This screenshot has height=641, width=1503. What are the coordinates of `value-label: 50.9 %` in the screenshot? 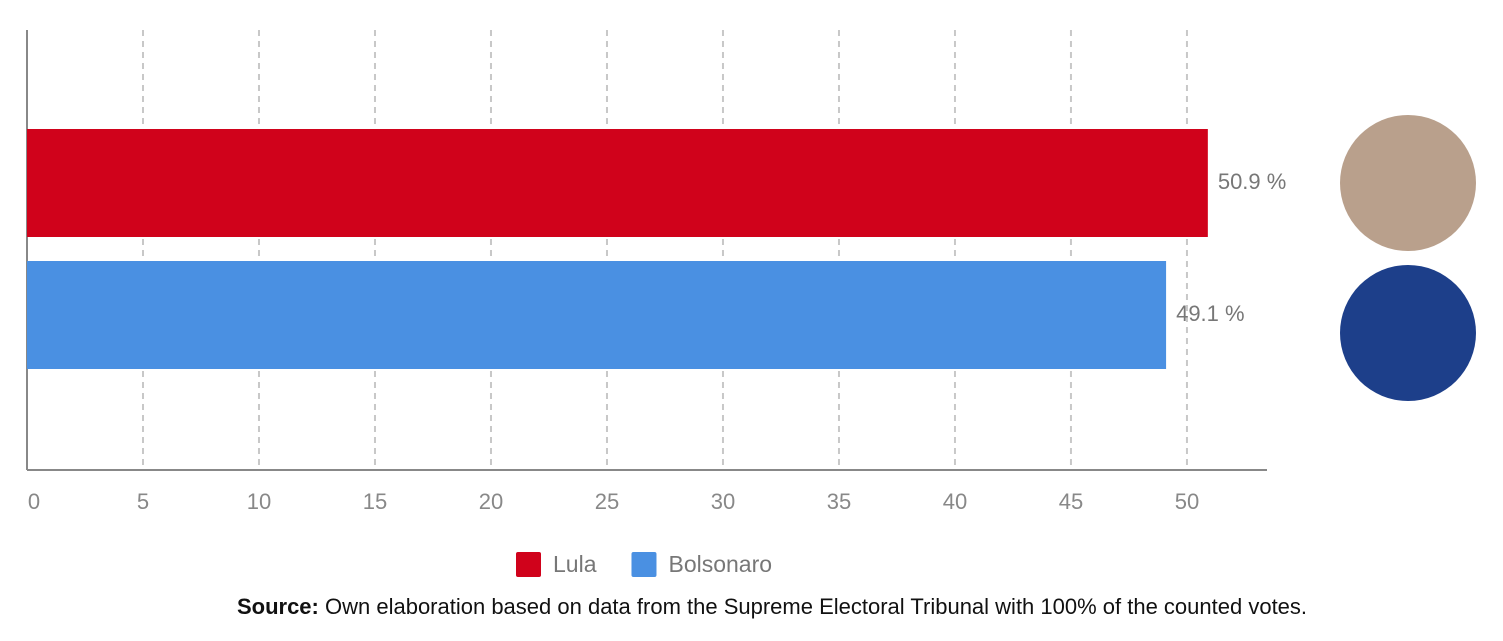 It's located at (1252, 181).